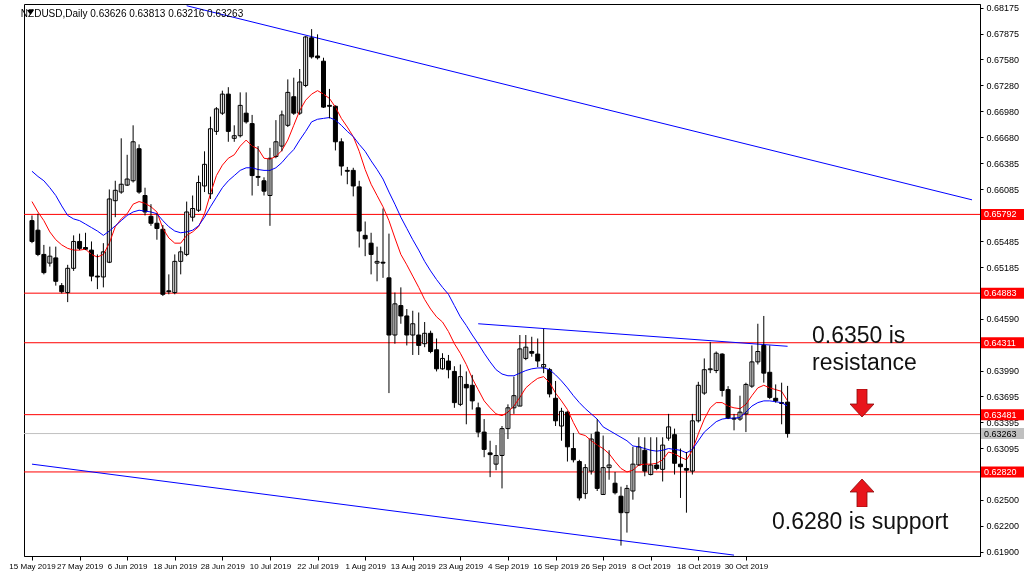 The image size is (1024, 576). Describe the element at coordinates (508, 566) in the screenshot. I see `x-tick-label: 4 Sep 2019` at that location.